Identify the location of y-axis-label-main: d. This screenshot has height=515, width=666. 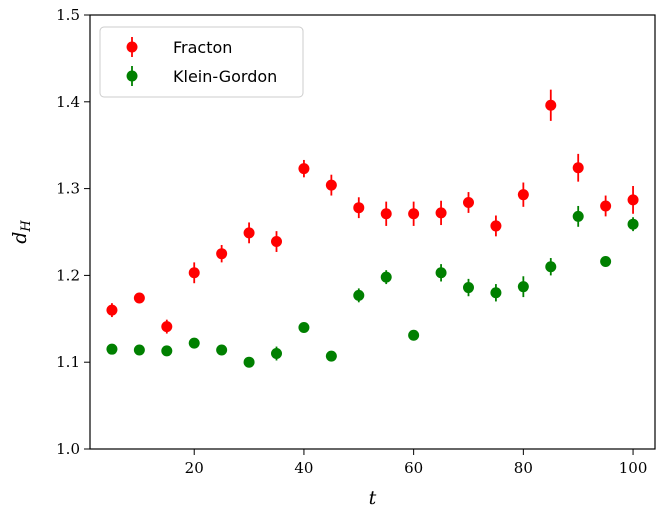
(20, 238).